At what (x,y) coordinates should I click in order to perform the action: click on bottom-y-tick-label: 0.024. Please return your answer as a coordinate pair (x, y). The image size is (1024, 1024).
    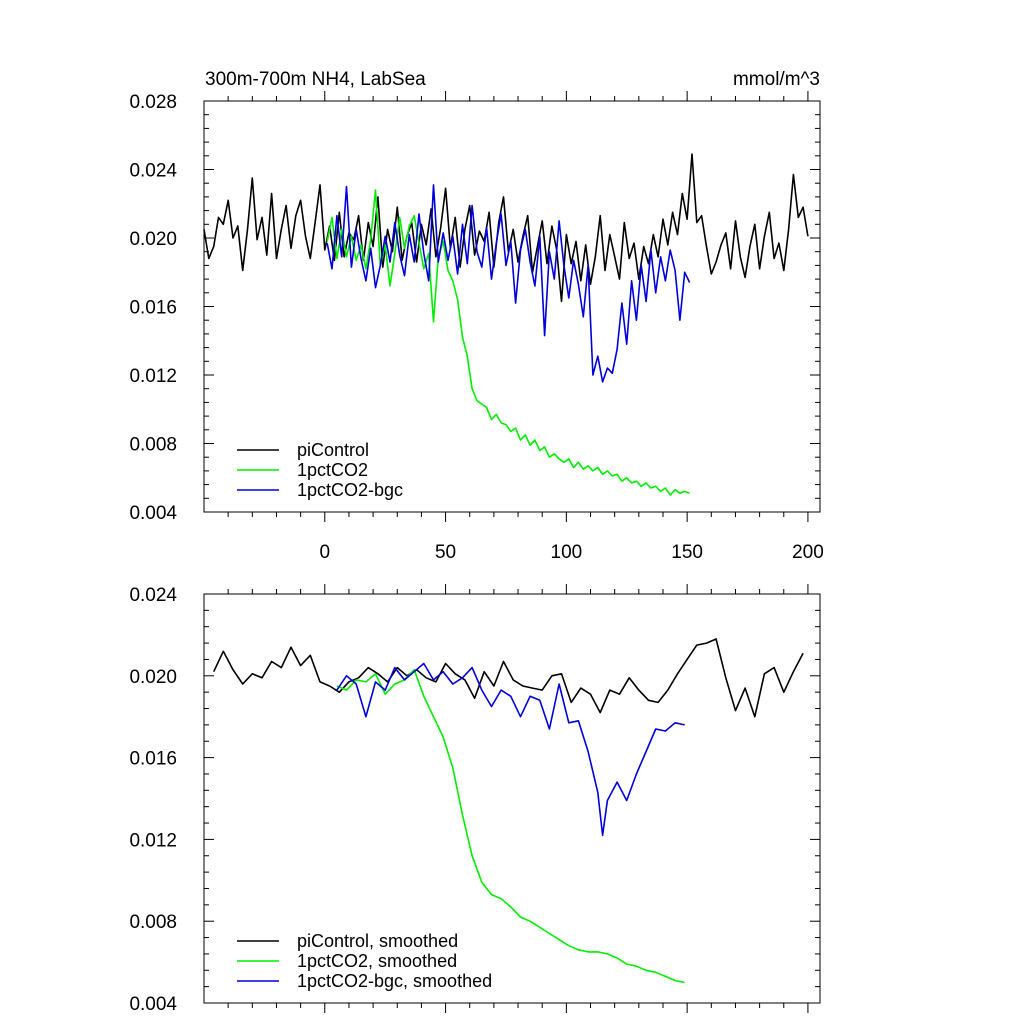
    Looking at the image, I should click on (153, 595).